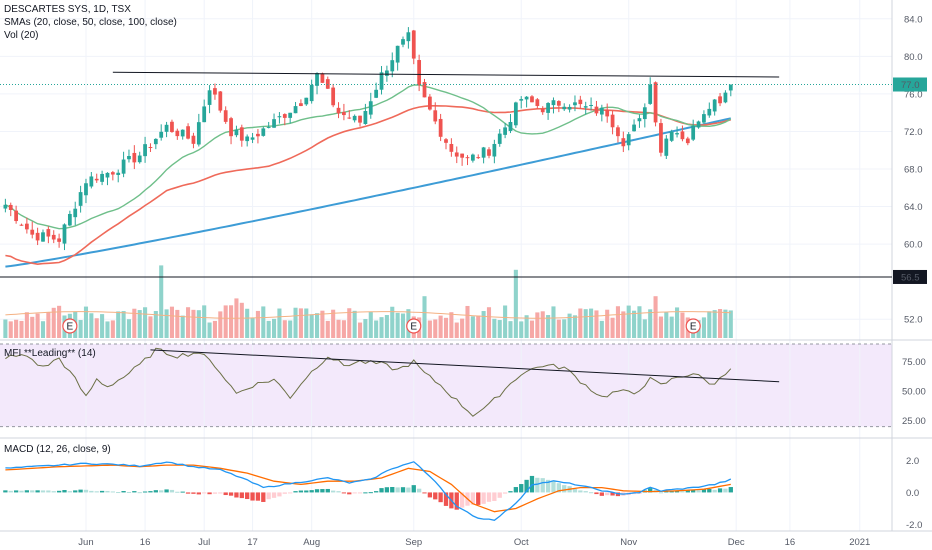 This screenshot has width=932, height=550. What do you see at coordinates (914, 362) in the screenshot?
I see `mfi-axis-tick: 75.00` at bounding box center [914, 362].